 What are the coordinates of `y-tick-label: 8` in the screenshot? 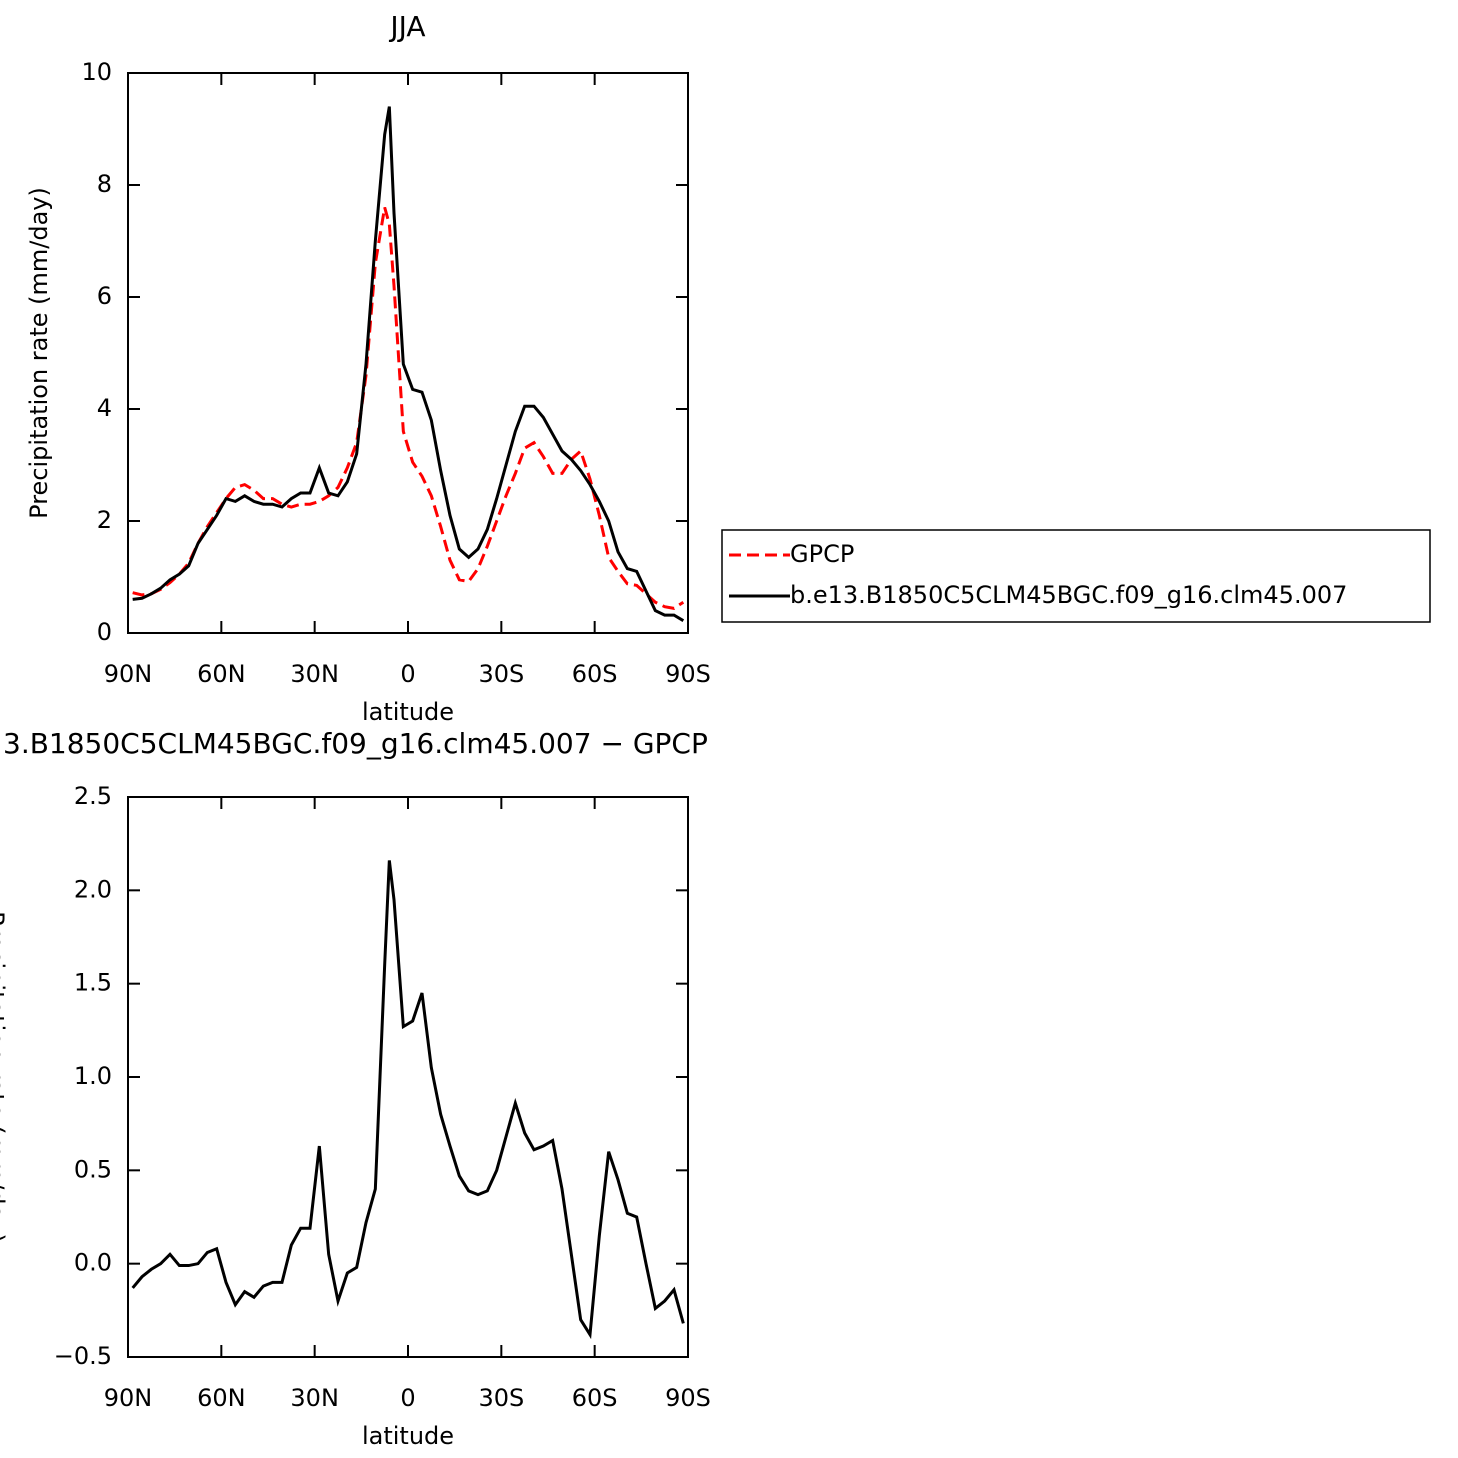 It's located at (104, 184).